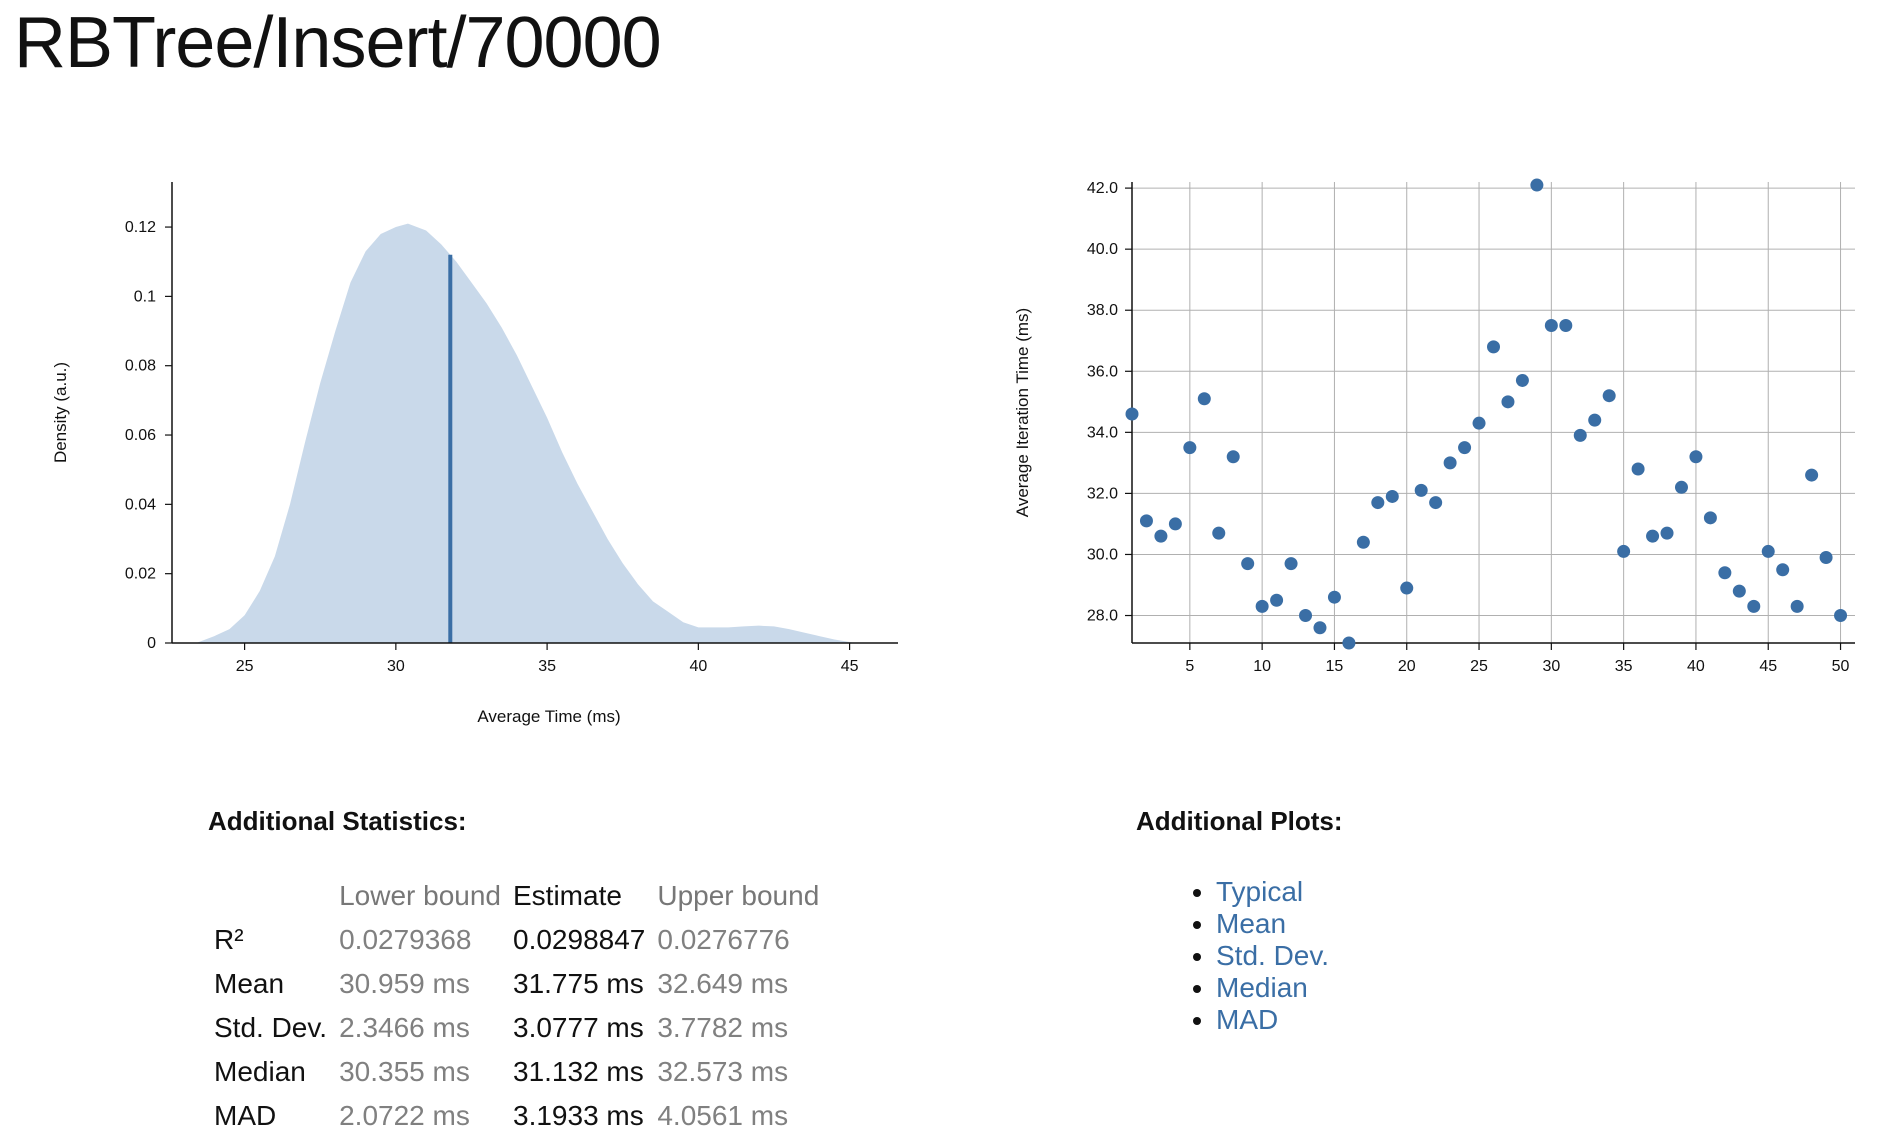 This screenshot has height=1148, width=1880. I want to click on upper-bound-value: 3.7782 ms, so click(723, 1027).